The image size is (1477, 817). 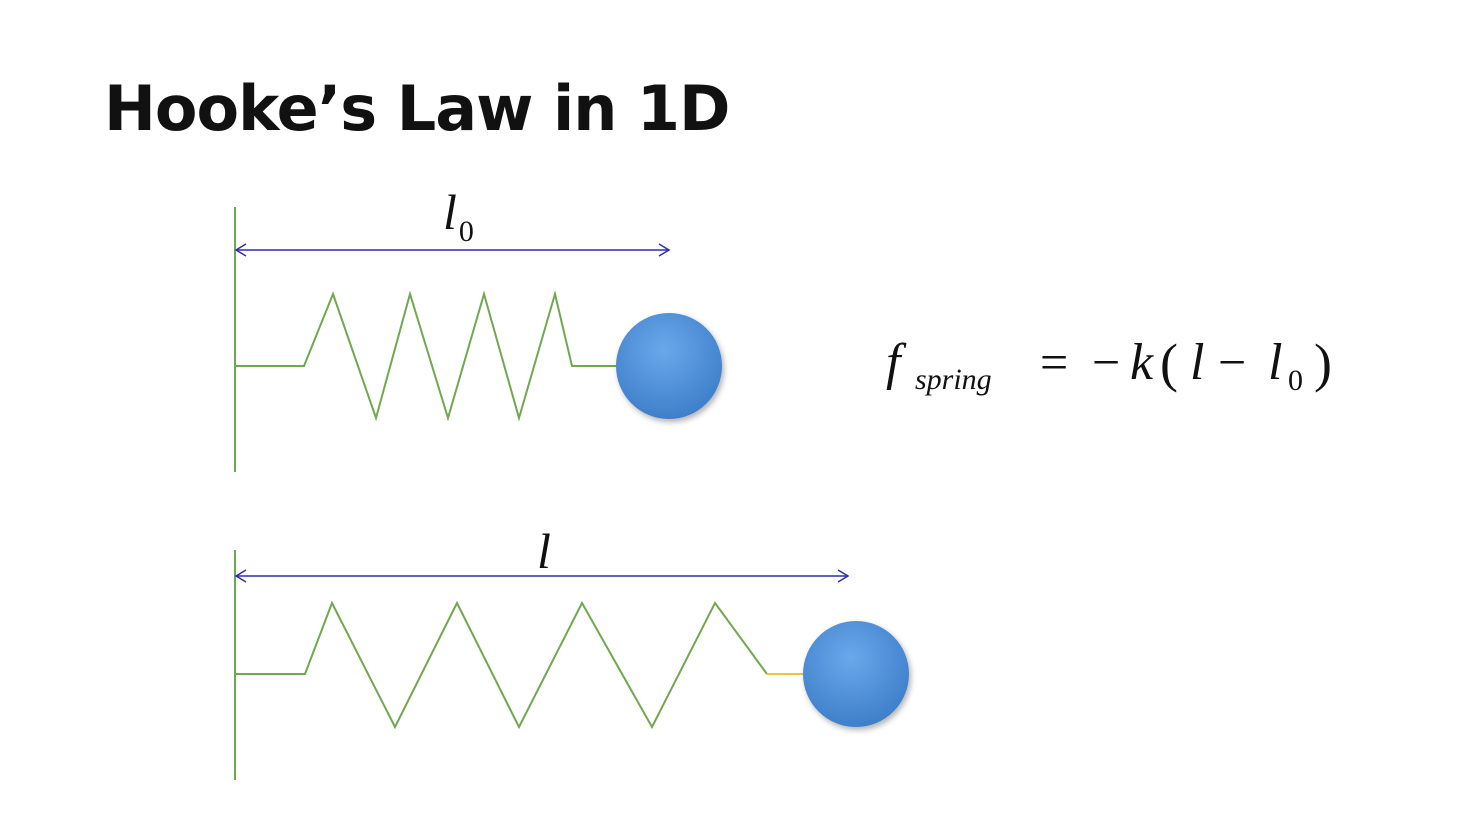 I want to click on stretched-length-arrow, so click(x=542, y=576).